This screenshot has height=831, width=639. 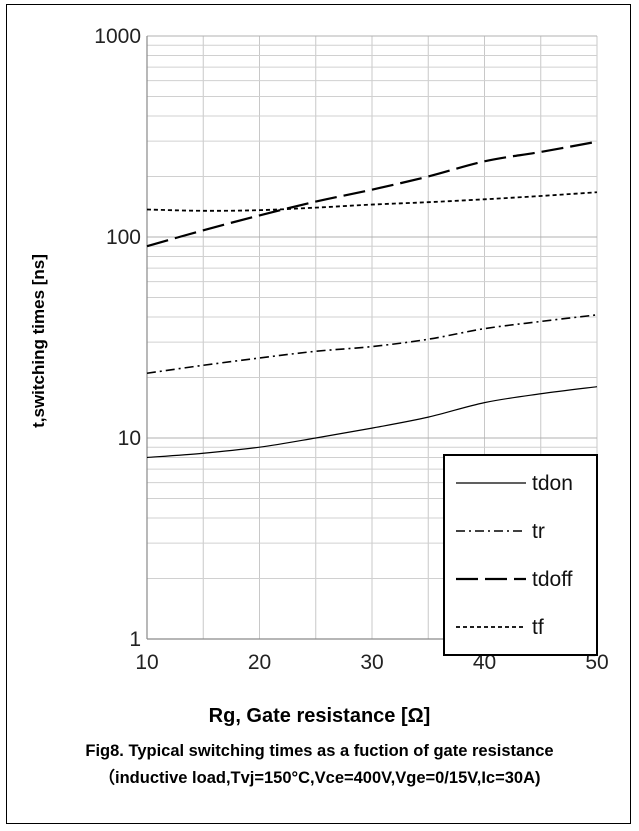 I want to click on legend-label-tdon: tdon, so click(x=552, y=483).